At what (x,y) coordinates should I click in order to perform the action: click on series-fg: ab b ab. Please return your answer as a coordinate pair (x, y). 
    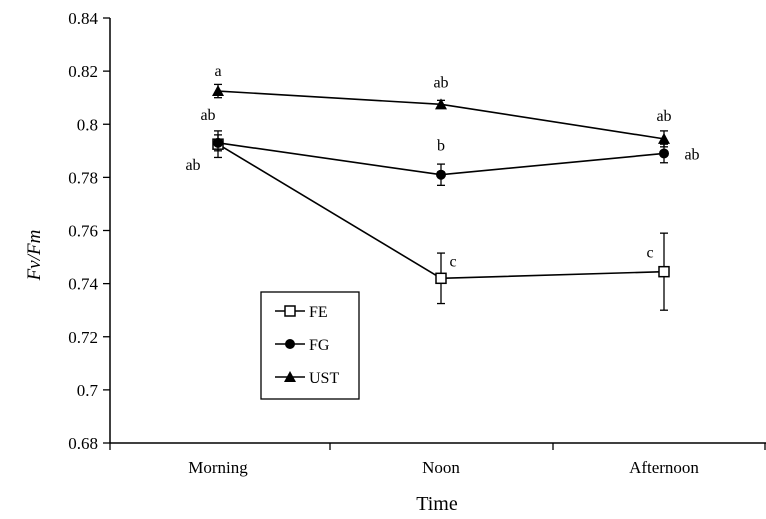
    Looking at the image, I should click on (450, 146).